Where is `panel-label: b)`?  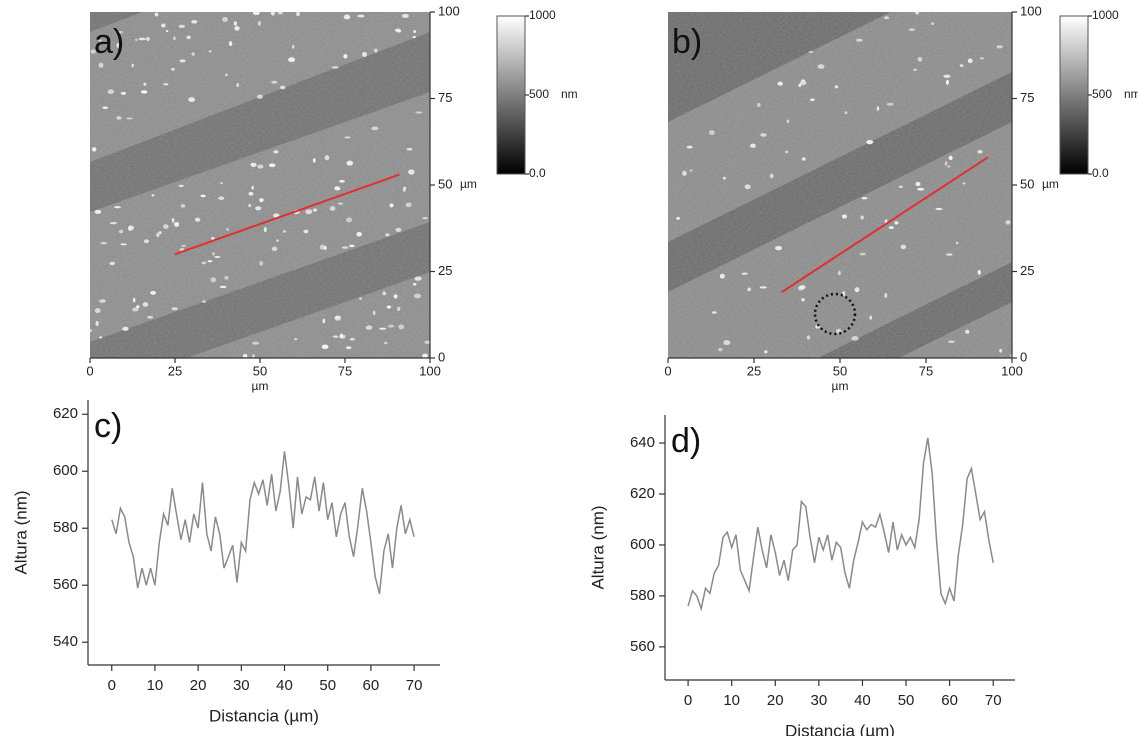 panel-label: b) is located at coordinates (687, 42).